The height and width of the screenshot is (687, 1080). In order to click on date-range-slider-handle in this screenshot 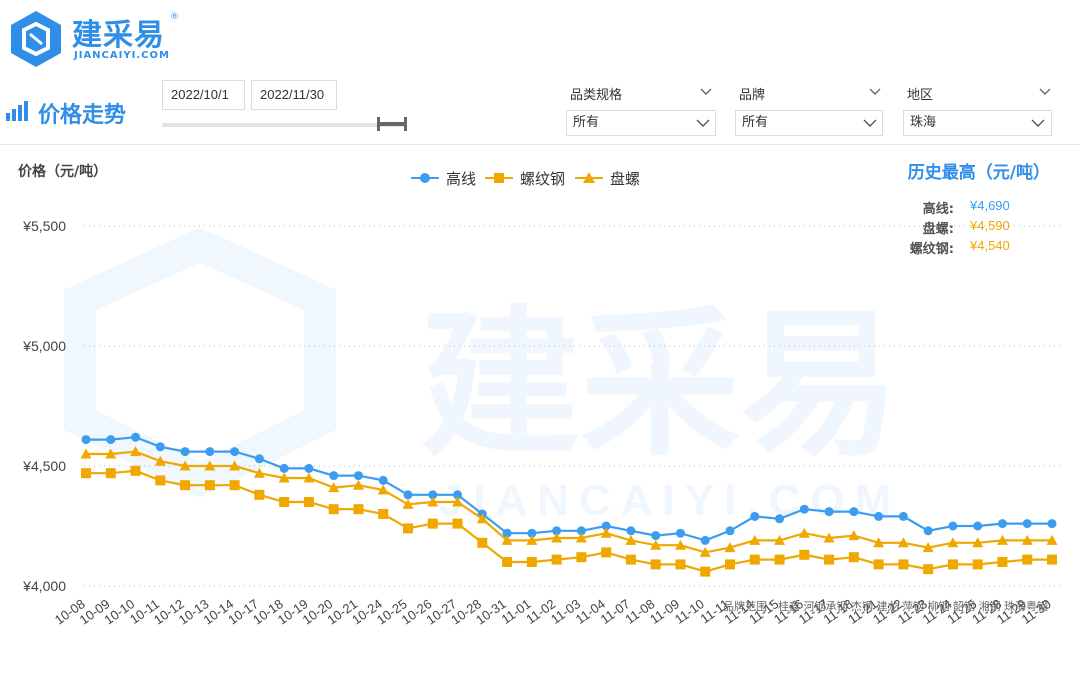, I will do `click(392, 124)`.